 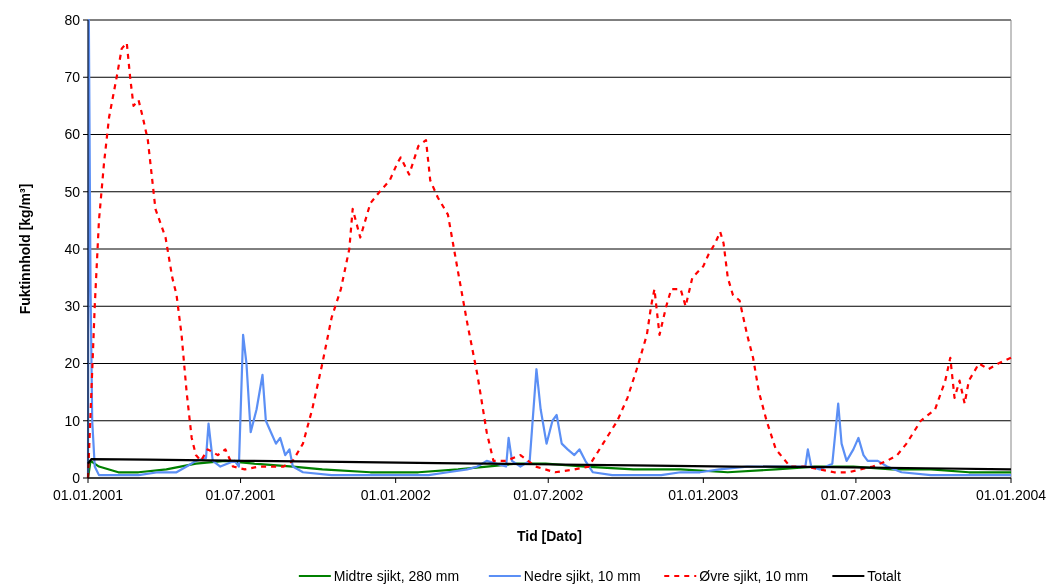 What do you see at coordinates (72, 306) in the screenshot?
I see `y-tick-label: 30` at bounding box center [72, 306].